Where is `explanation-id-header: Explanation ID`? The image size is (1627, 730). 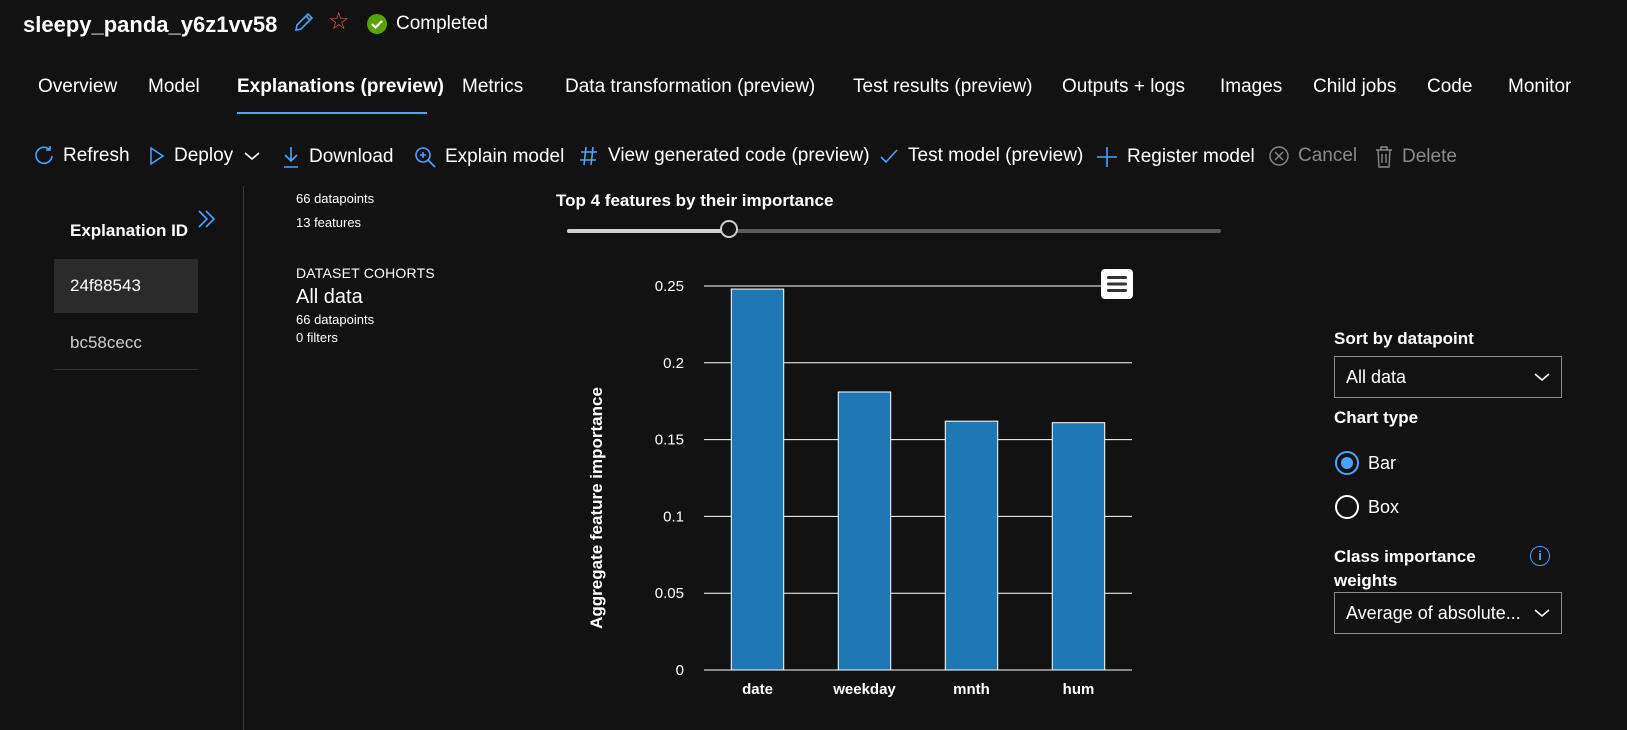 explanation-id-header: Explanation ID is located at coordinates (129, 230).